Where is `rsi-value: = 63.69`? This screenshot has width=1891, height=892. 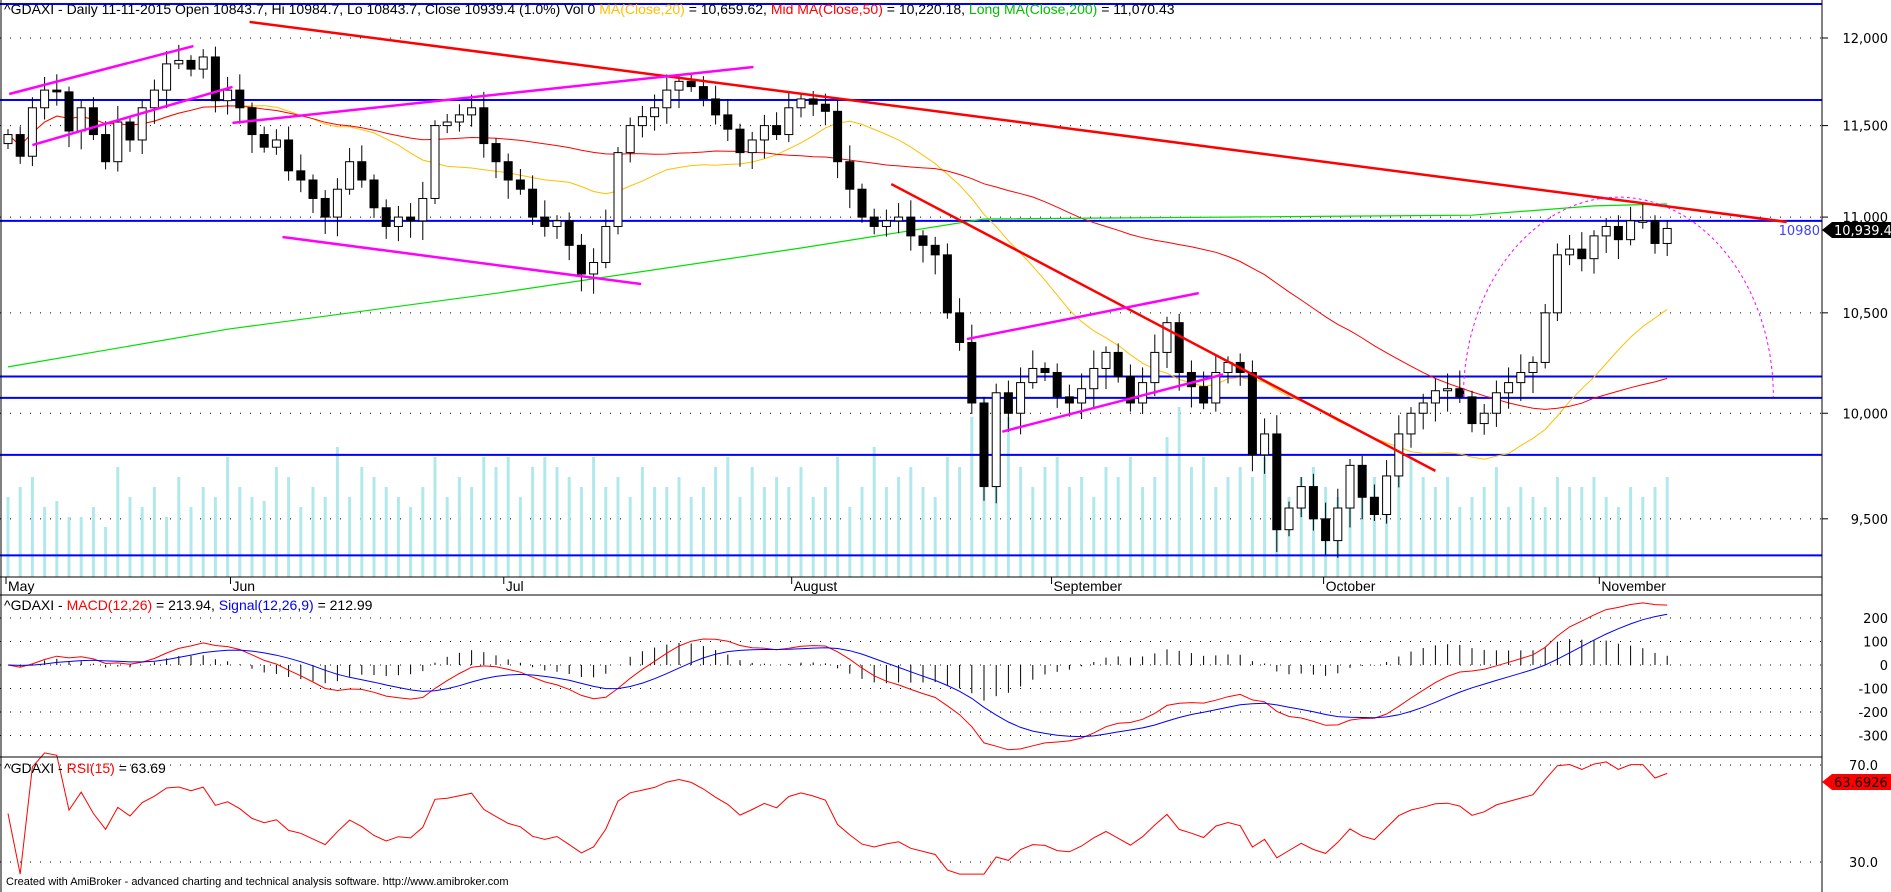
rsi-value: = 63.69 is located at coordinates (140, 768).